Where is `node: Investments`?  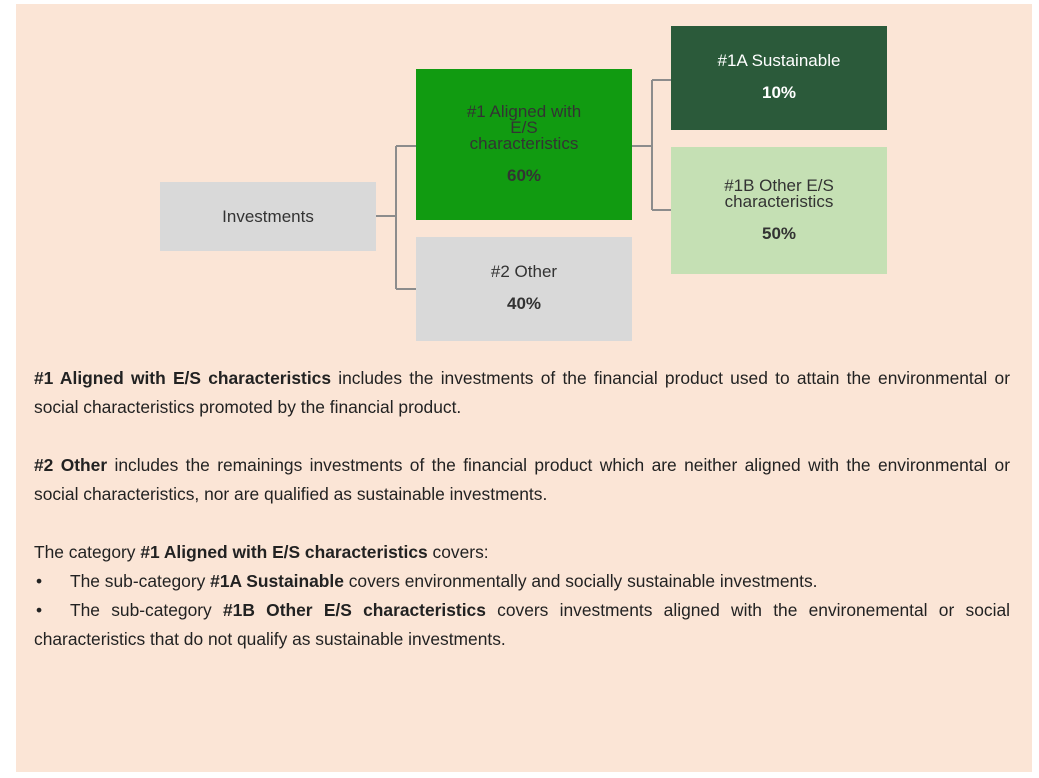 node: Investments is located at coordinates (268, 216).